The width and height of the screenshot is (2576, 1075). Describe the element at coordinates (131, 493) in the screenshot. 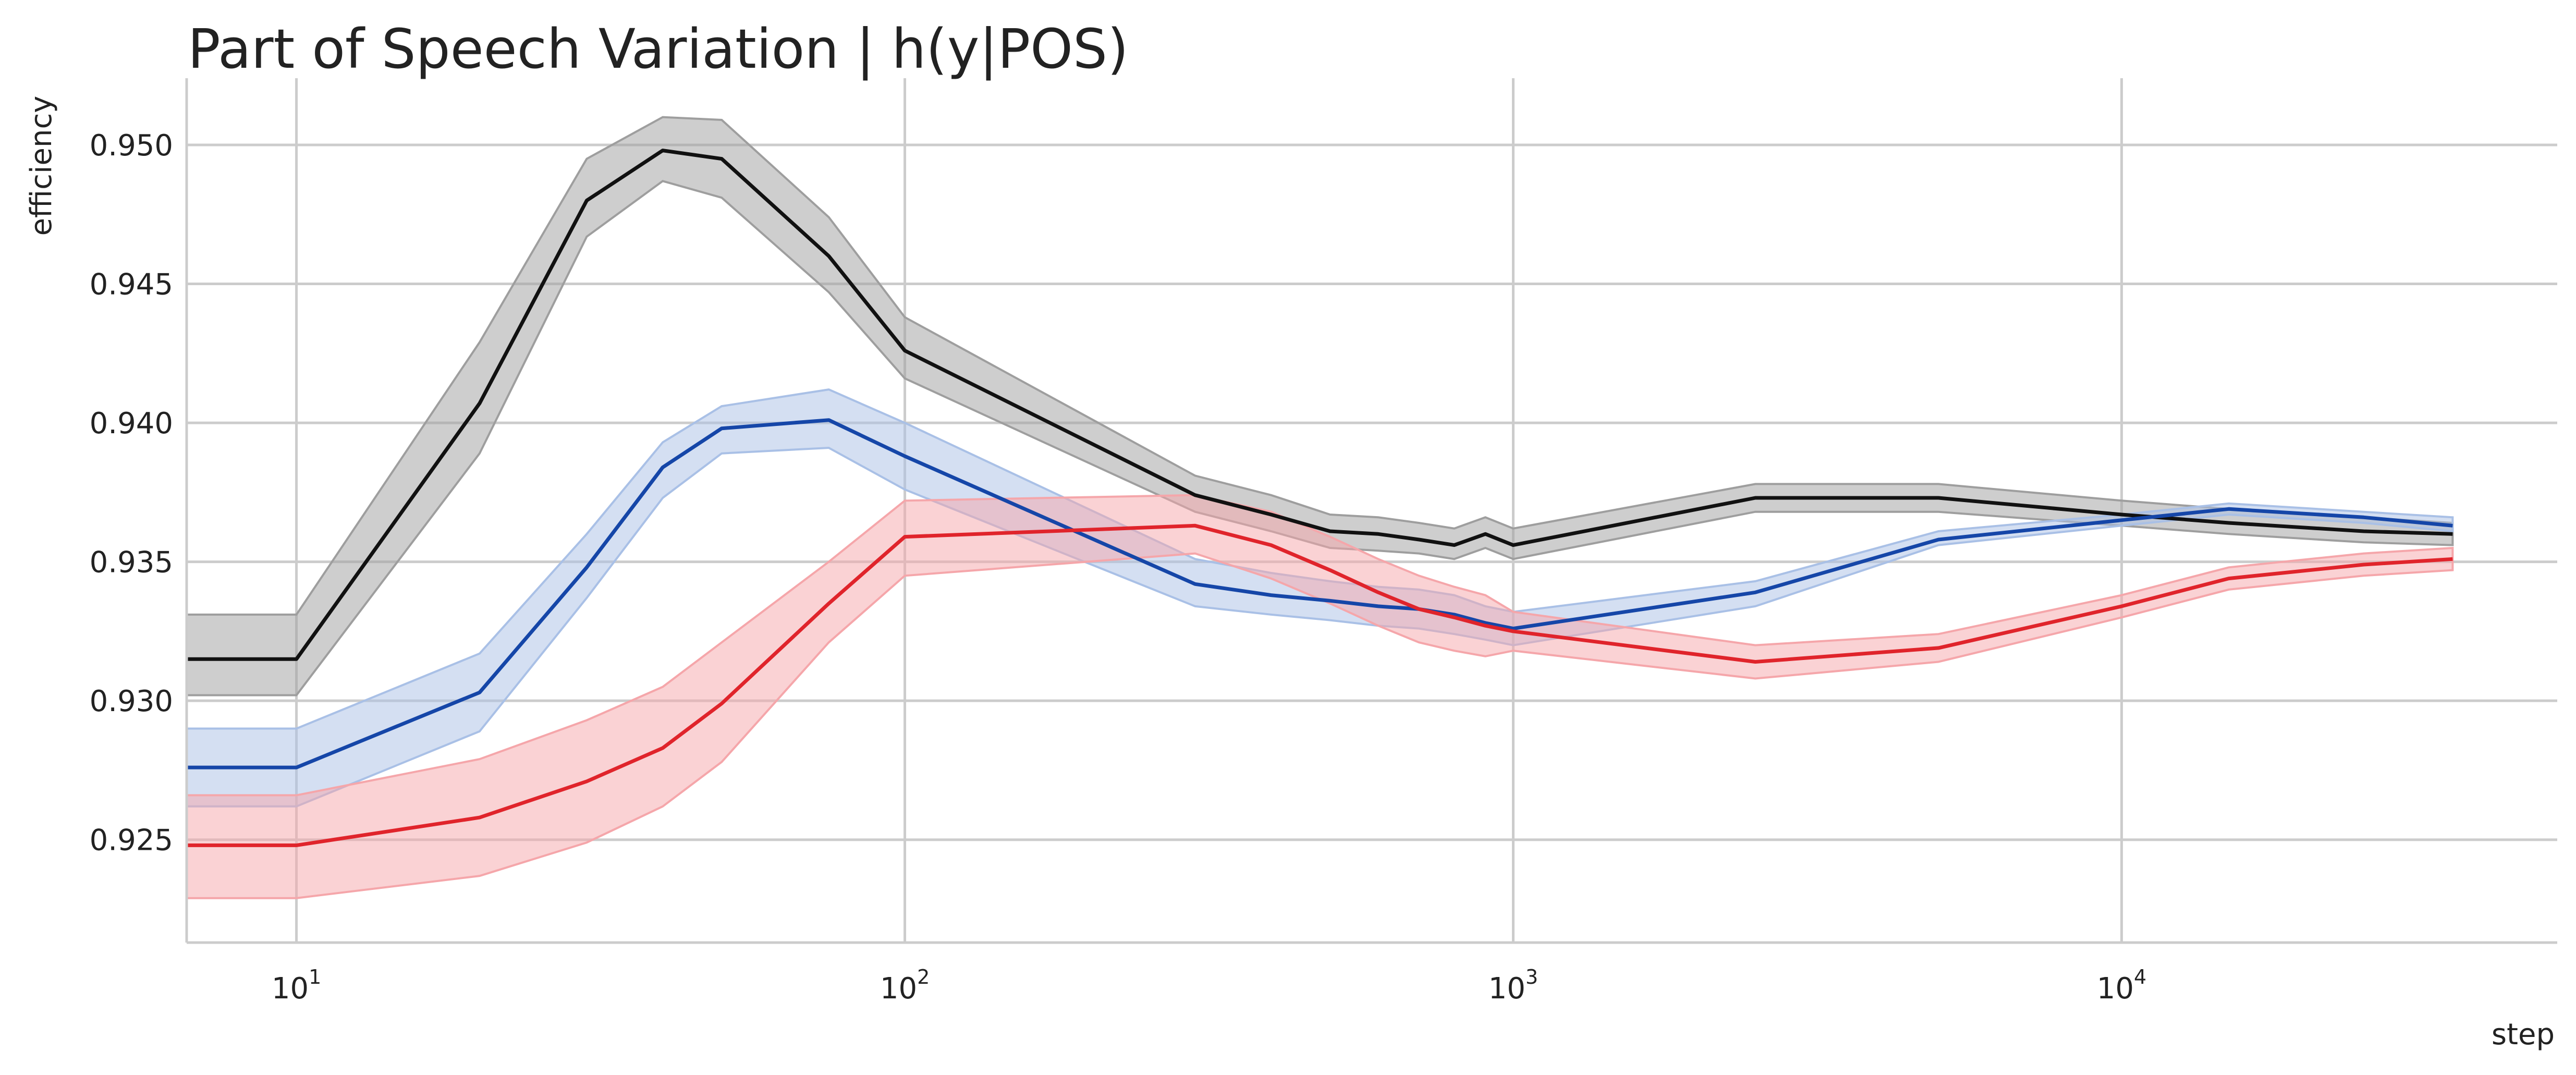

I see `y-tick-labels: 0.925 0.930 0.935 0.940 0.945 0.950` at that location.